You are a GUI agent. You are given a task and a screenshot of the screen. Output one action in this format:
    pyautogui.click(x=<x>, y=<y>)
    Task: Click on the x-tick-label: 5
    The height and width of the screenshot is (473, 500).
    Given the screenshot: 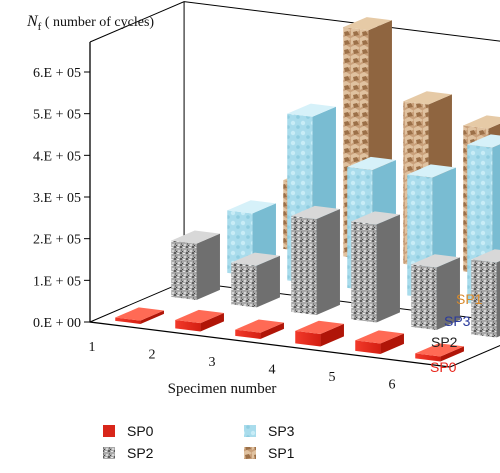 What is the action you would take?
    pyautogui.click(x=332, y=377)
    